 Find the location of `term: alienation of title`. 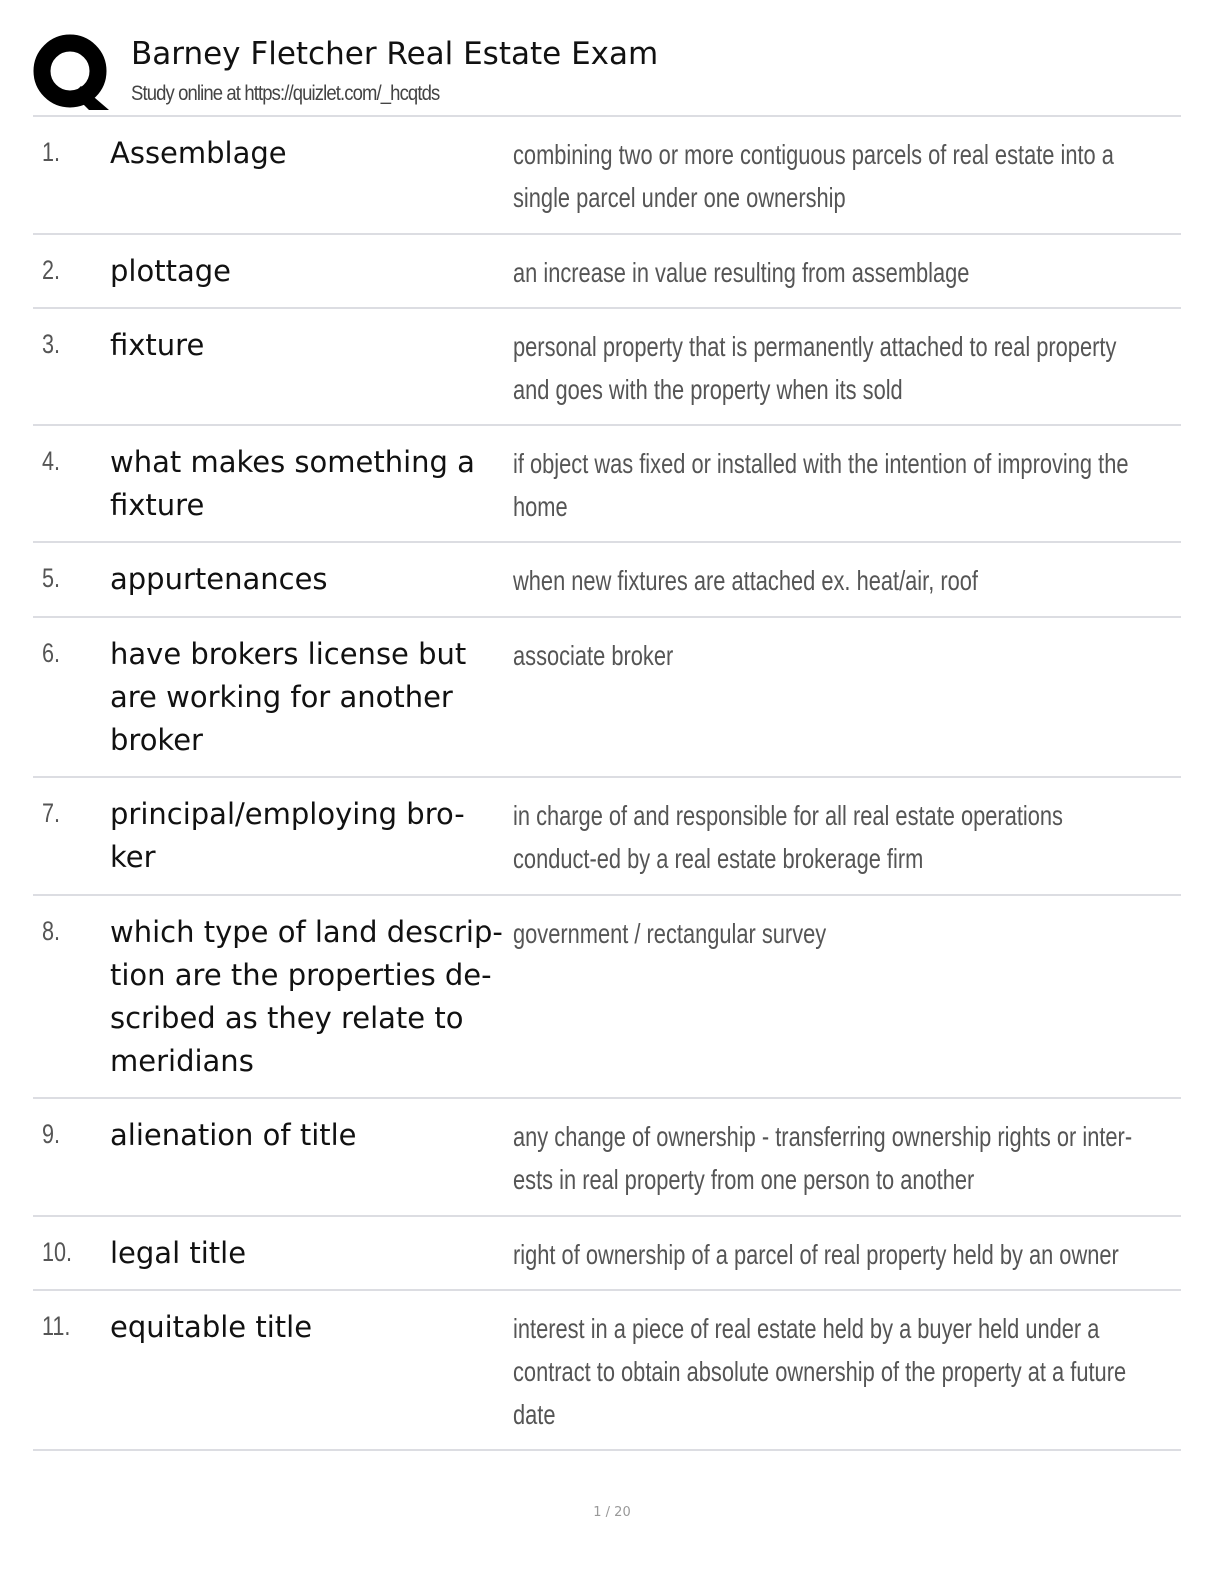

term: alienation of title is located at coordinates (233, 1135).